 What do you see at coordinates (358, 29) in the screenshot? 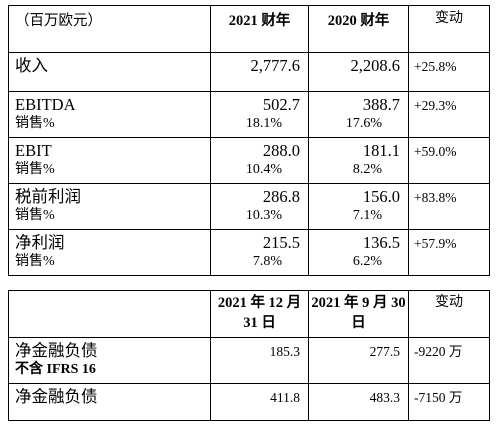
I see `column-header-2020: 2020 财年` at bounding box center [358, 29].